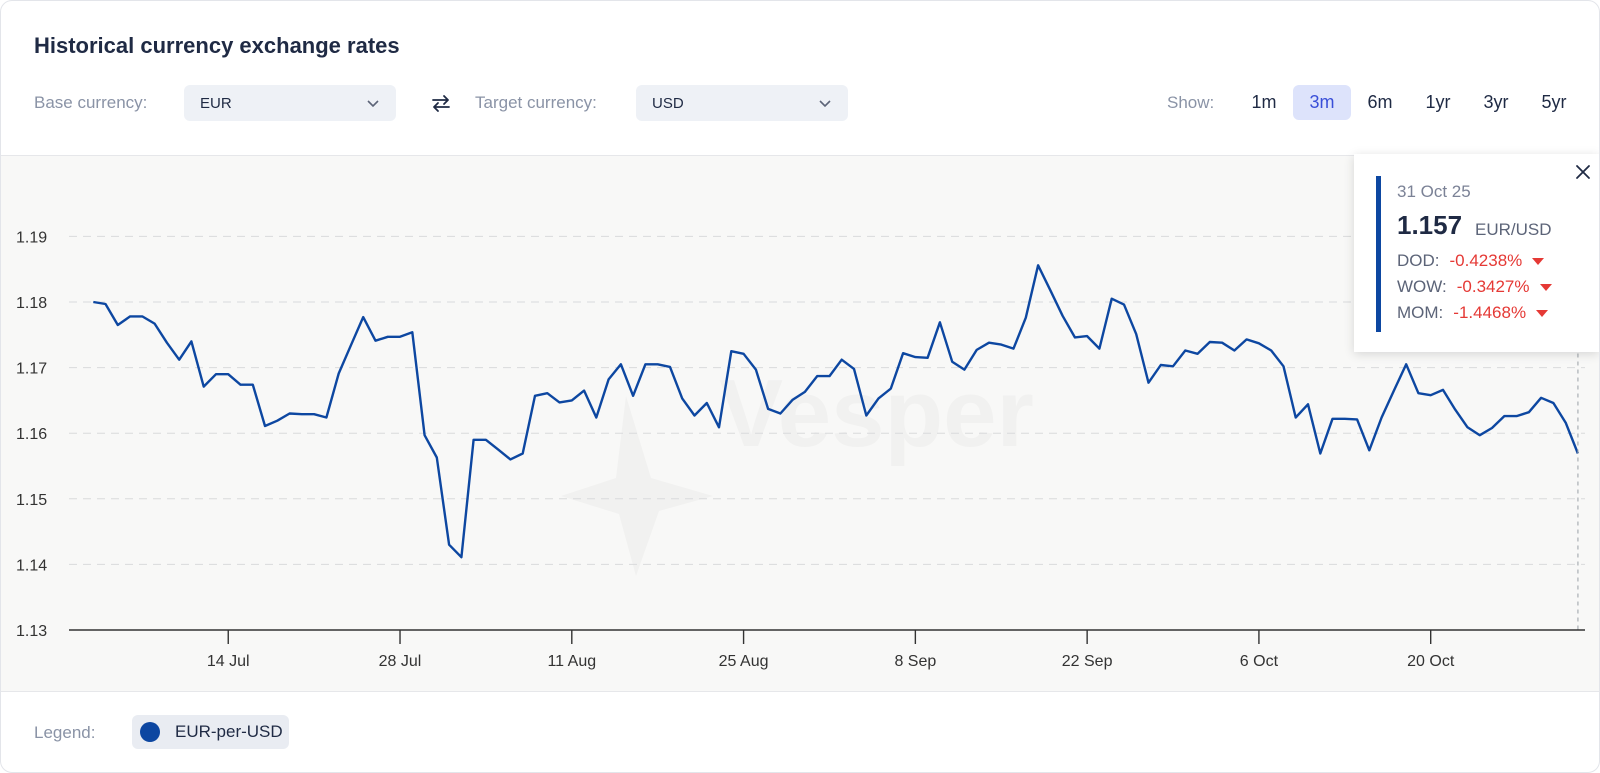 This screenshot has height=773, width=1600. Describe the element at coordinates (1493, 286) in the screenshot. I see `tooltip-row-value: -0.3427%` at that location.